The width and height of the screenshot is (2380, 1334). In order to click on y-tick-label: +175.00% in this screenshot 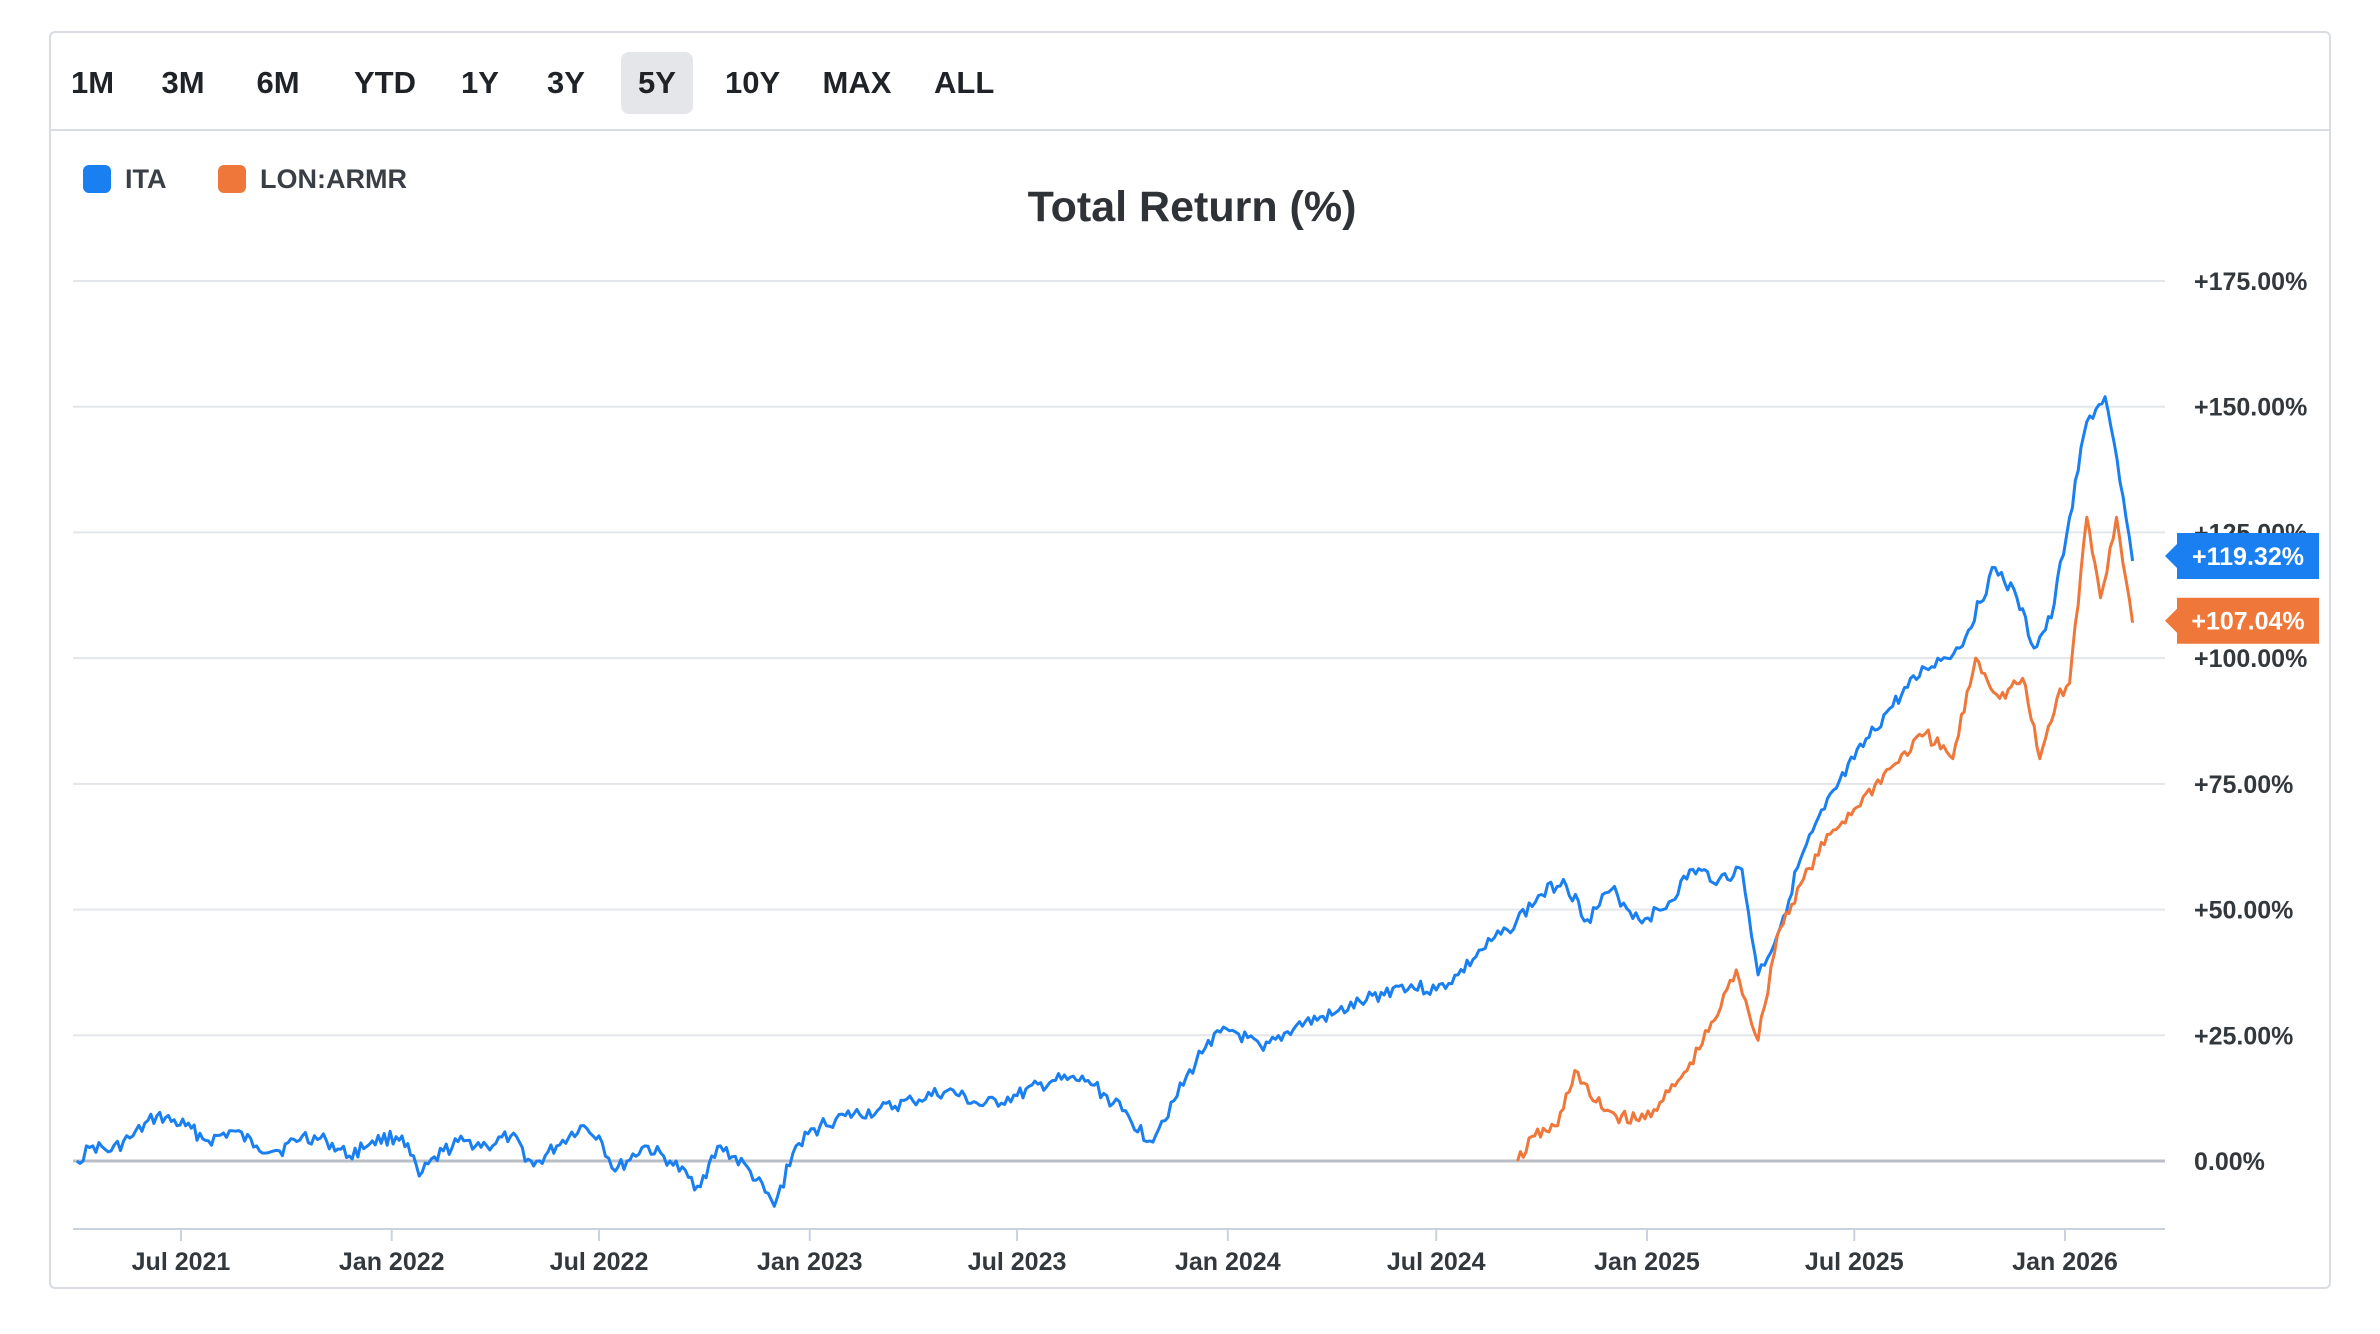, I will do `click(2250, 282)`.